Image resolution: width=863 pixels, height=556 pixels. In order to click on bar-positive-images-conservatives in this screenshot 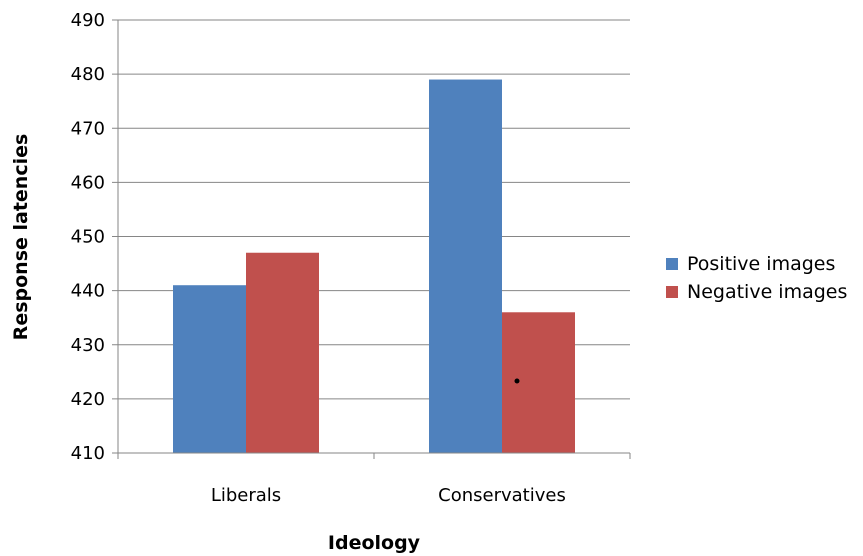, I will do `click(465, 266)`.